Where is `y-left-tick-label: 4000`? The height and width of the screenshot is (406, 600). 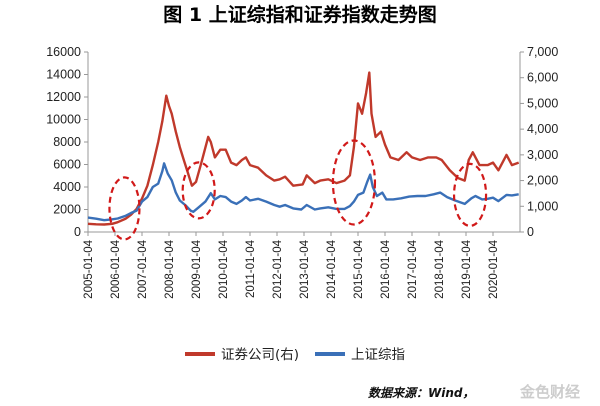 y-left-tick-label: 4000 is located at coordinates (67, 187).